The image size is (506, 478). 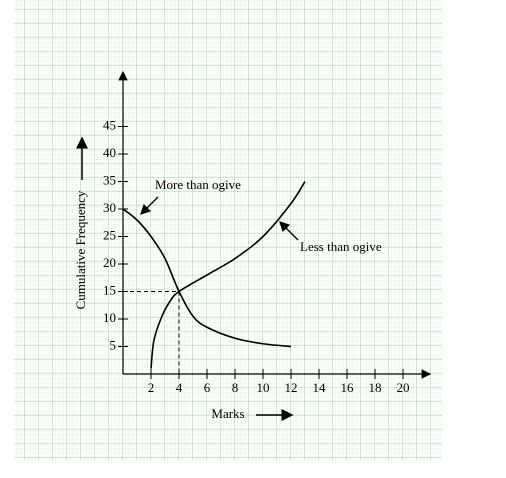 What do you see at coordinates (109, 289) in the screenshot?
I see `y-tick-label: 15` at bounding box center [109, 289].